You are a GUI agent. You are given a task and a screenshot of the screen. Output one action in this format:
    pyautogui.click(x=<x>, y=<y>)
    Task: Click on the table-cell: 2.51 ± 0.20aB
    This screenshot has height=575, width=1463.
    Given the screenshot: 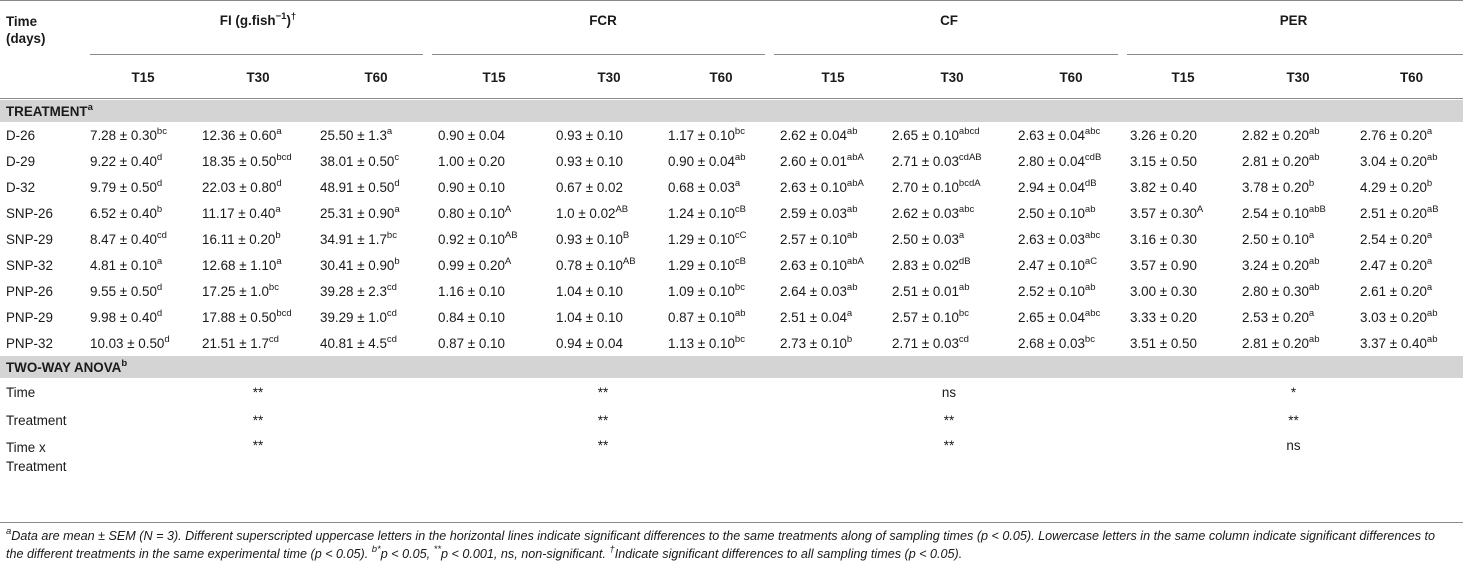 What is the action you would take?
    pyautogui.click(x=1408, y=213)
    